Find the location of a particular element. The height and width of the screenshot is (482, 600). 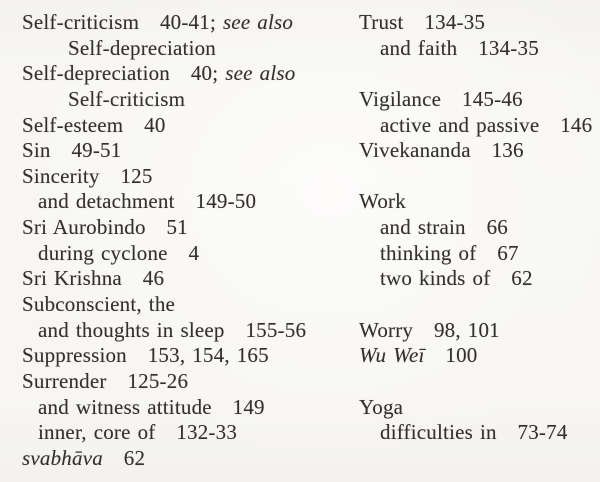

index-line: inner, core of 132-33 is located at coordinates (182, 433).